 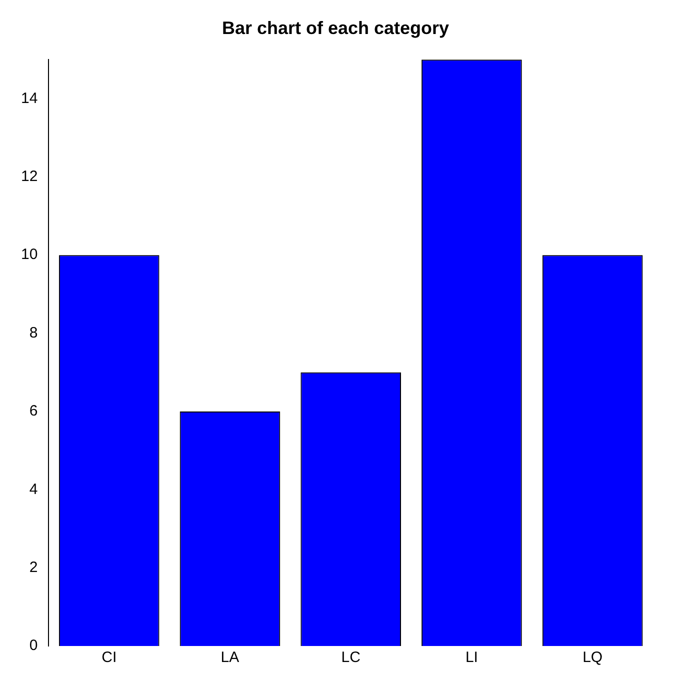 I want to click on chart-title: Bar chart of each category, so click(x=336, y=28).